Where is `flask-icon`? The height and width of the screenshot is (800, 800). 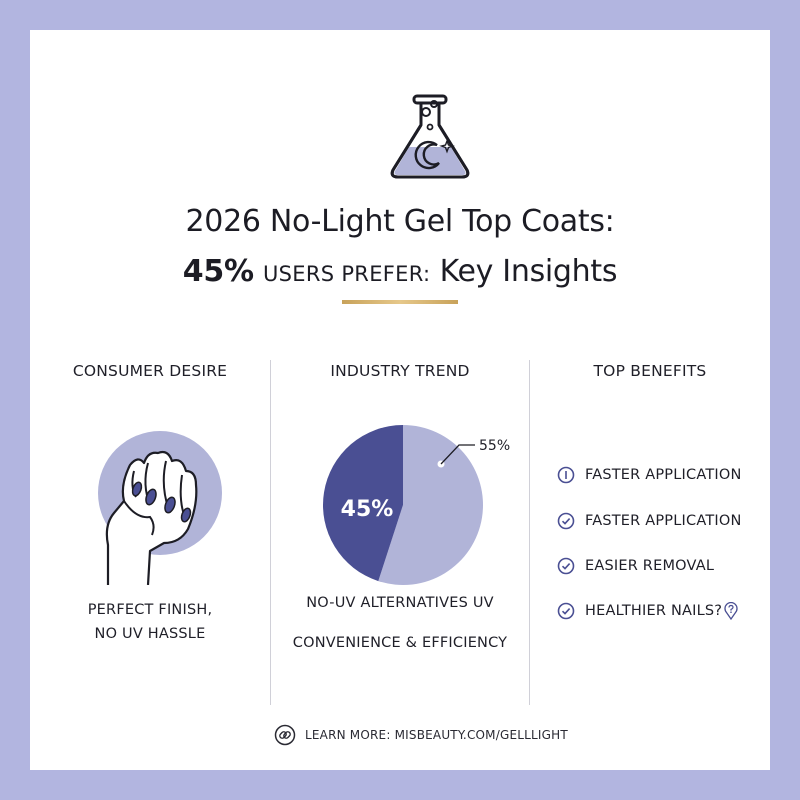 flask-icon is located at coordinates (430, 136).